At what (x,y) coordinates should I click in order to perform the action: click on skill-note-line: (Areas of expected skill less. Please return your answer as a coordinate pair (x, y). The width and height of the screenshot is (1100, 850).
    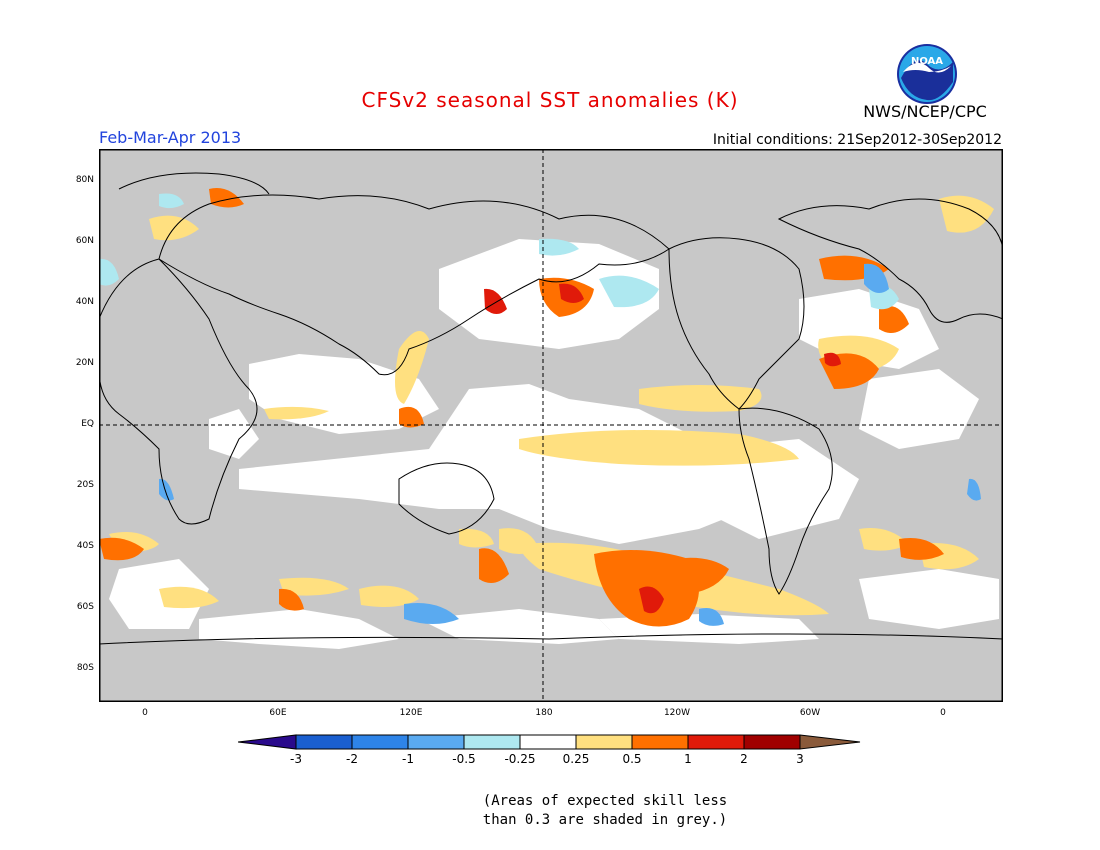
    Looking at the image, I should click on (605, 801).